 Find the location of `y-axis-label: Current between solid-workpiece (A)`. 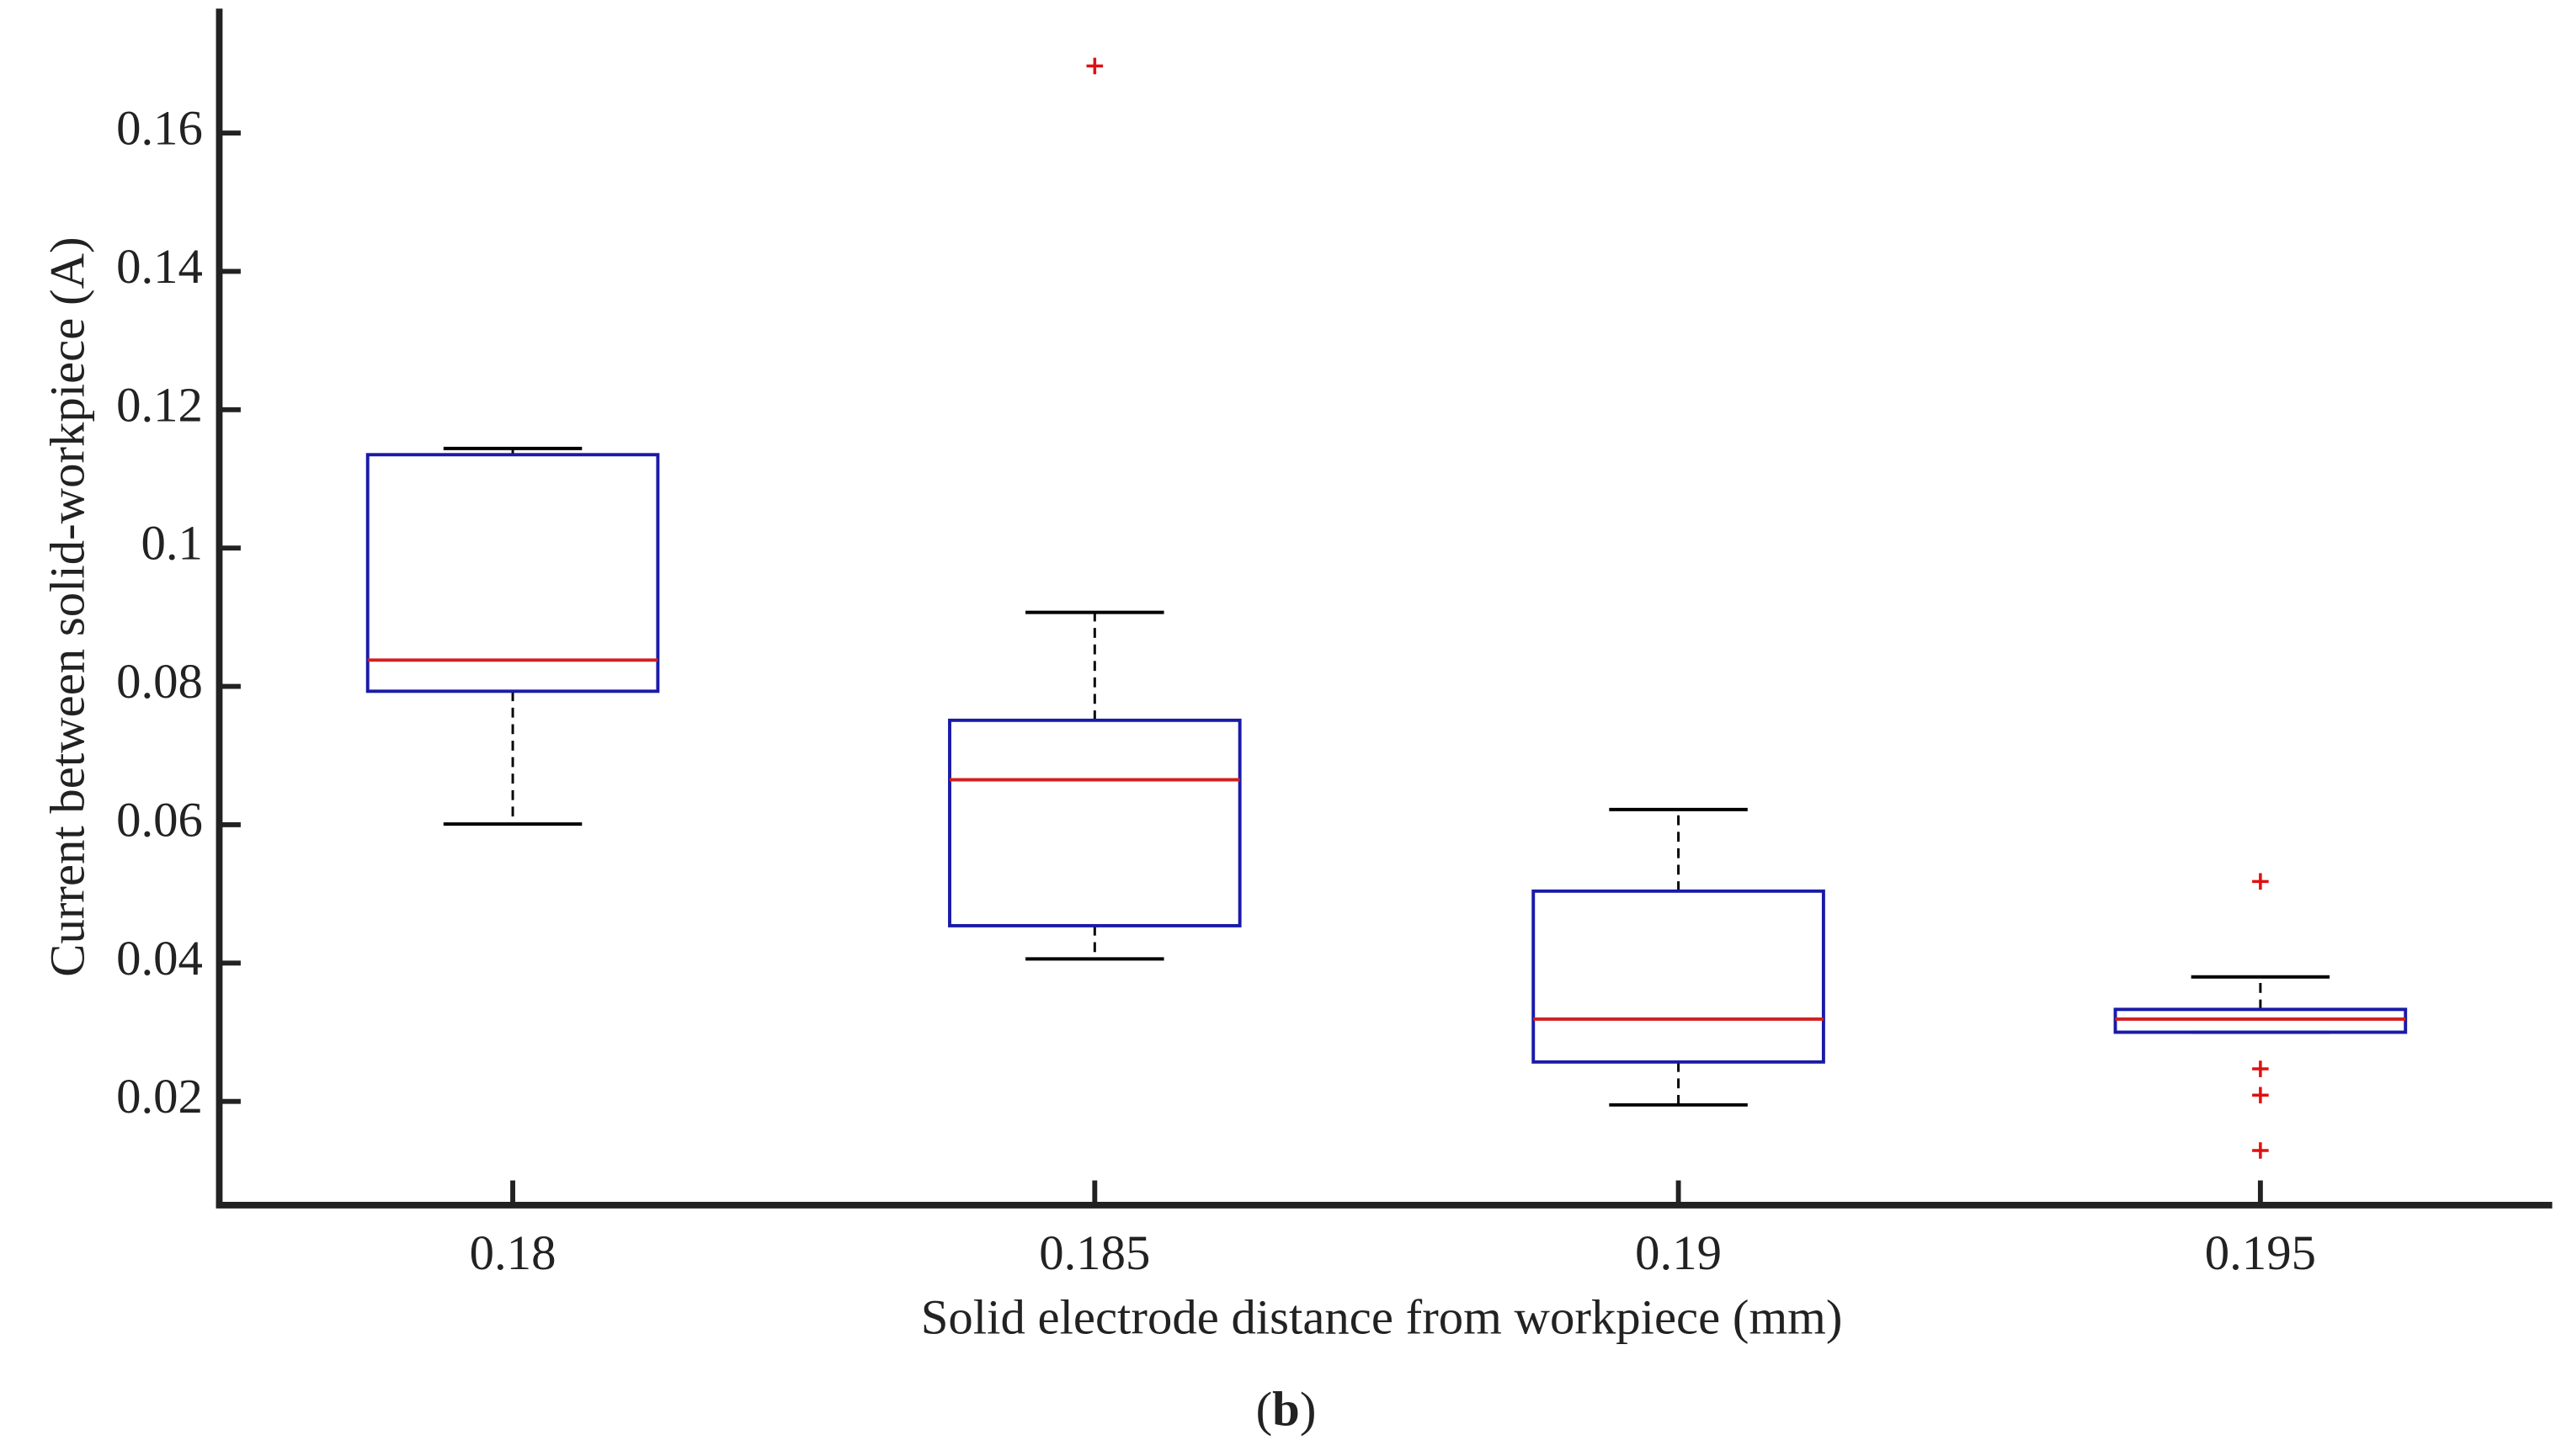

y-axis-label: Current between solid-workpiece (A) is located at coordinates (67, 606).